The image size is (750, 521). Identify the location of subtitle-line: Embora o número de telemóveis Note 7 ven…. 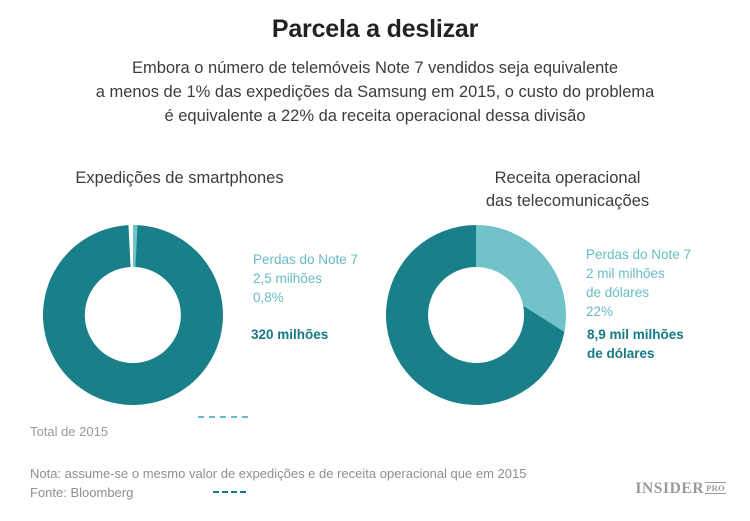
(375, 68).